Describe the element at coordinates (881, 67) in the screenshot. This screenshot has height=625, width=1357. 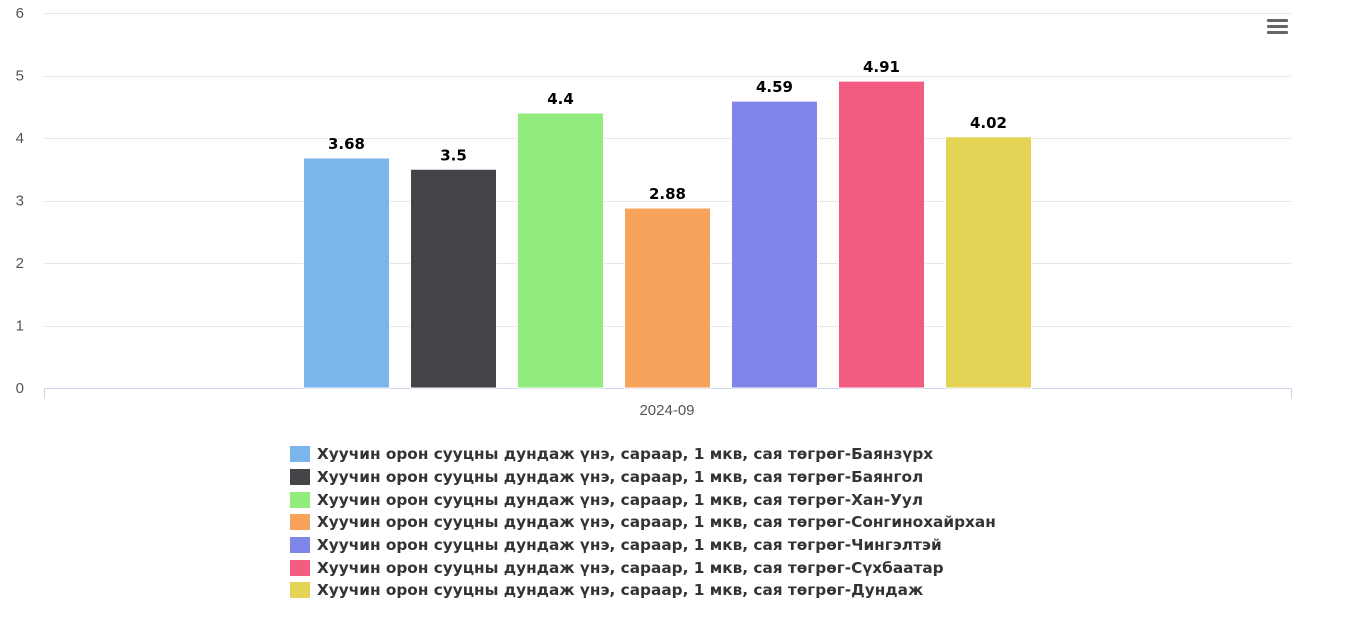
I see `data-label: 4.91` at that location.